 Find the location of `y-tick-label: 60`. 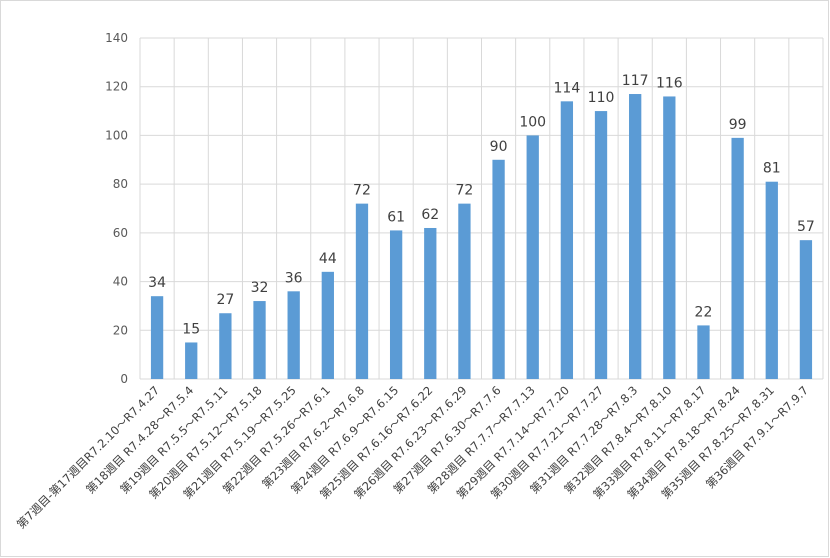

y-tick-label: 60 is located at coordinates (120, 233).